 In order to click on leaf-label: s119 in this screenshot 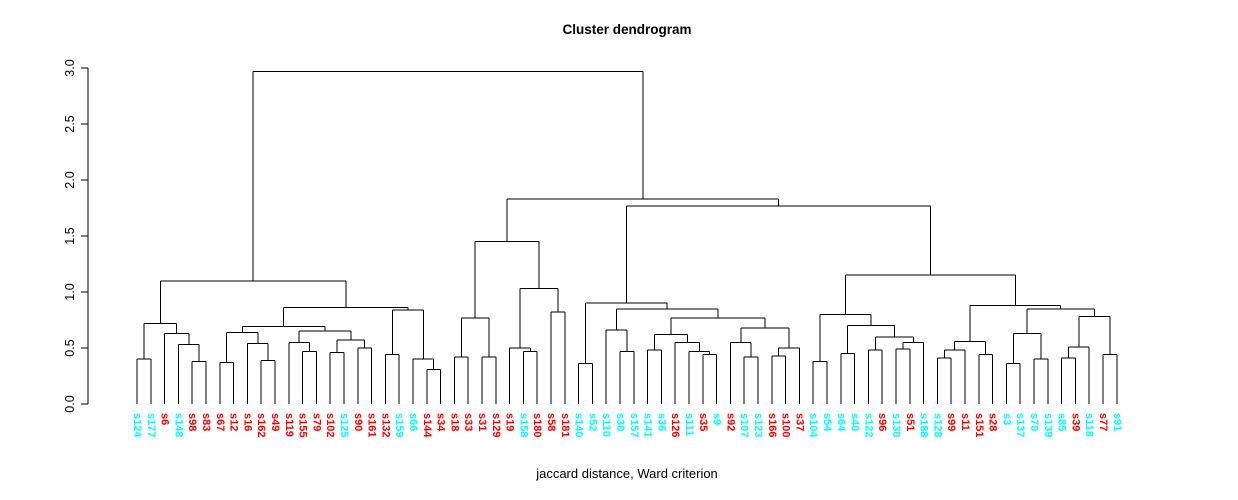, I will do `click(289, 425)`.